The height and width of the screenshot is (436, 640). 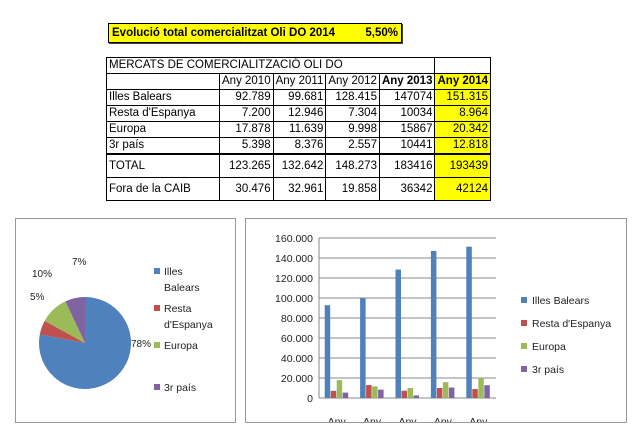 What do you see at coordinates (270, 65) in the screenshot?
I see `table-title: MERCATS DE COMERCIALITZACIÓ OLI DO` at bounding box center [270, 65].